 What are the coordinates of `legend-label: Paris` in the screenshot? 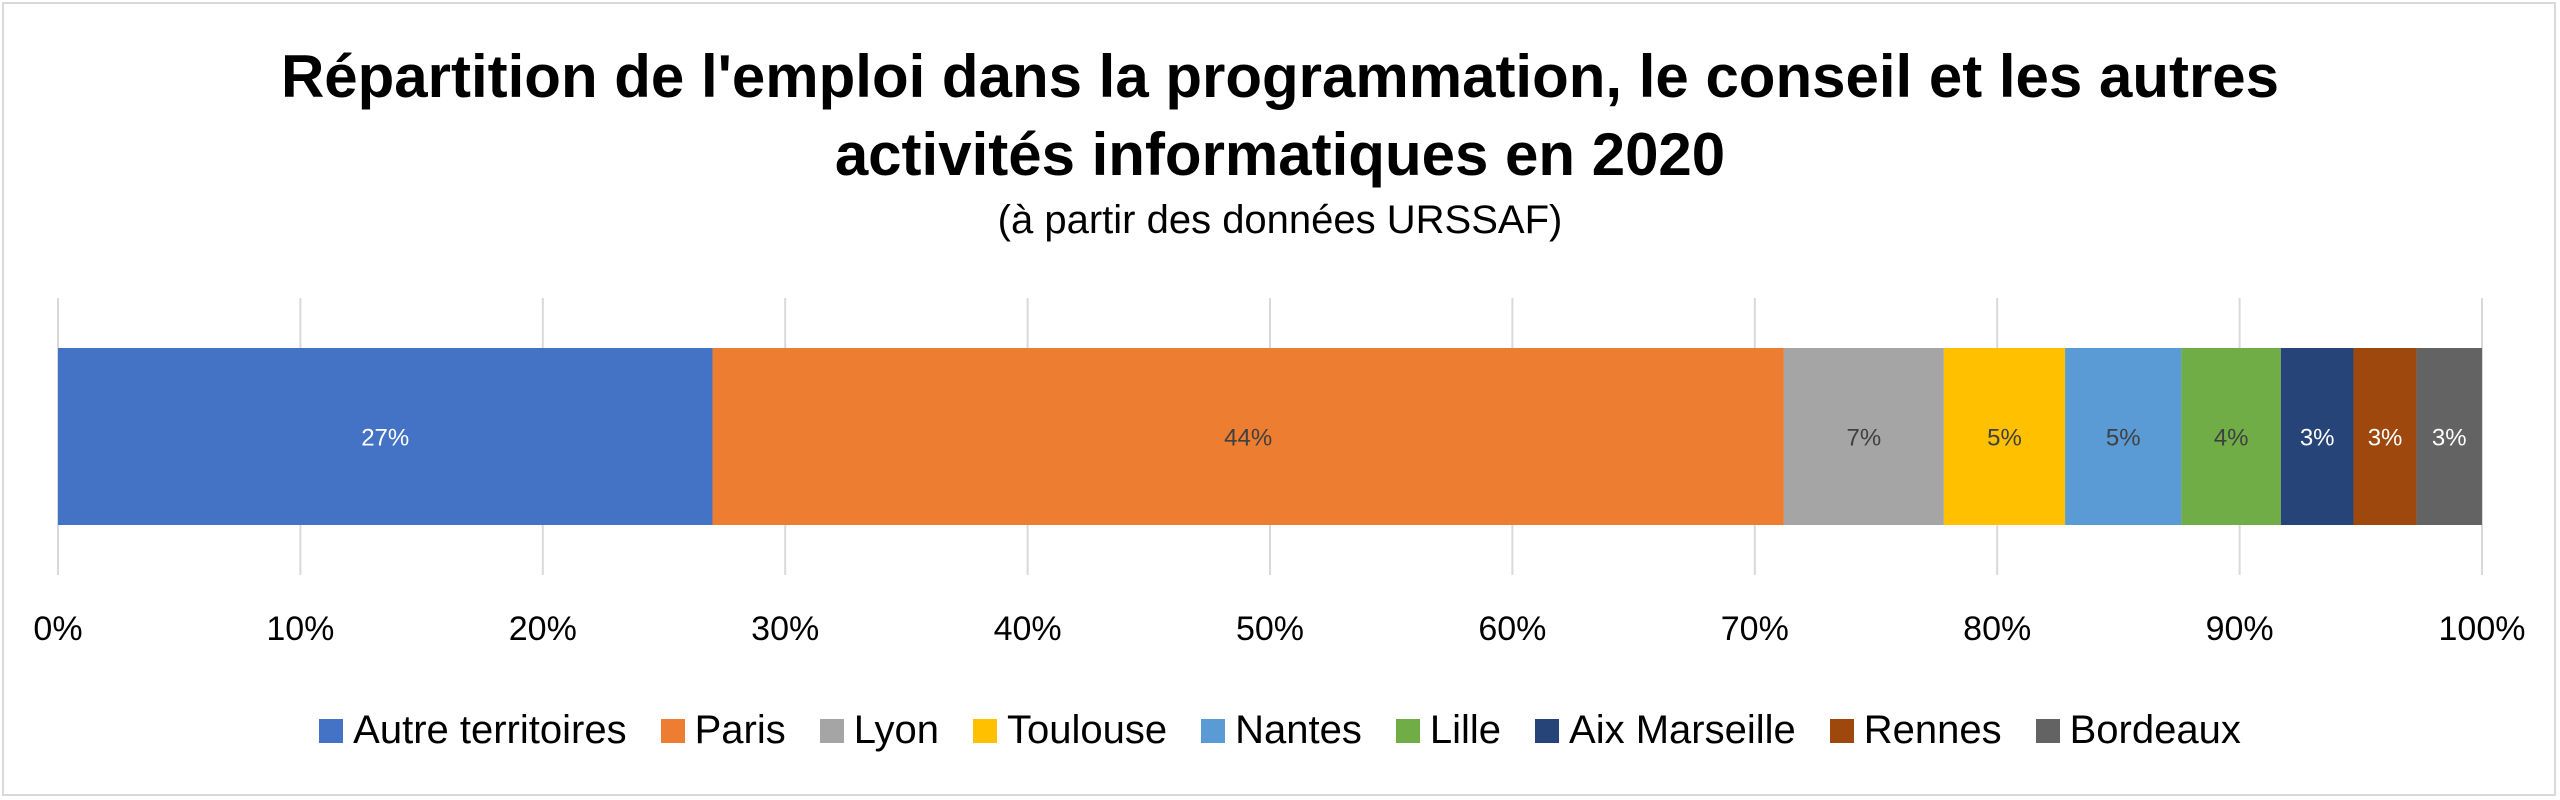 It's located at (740, 730).